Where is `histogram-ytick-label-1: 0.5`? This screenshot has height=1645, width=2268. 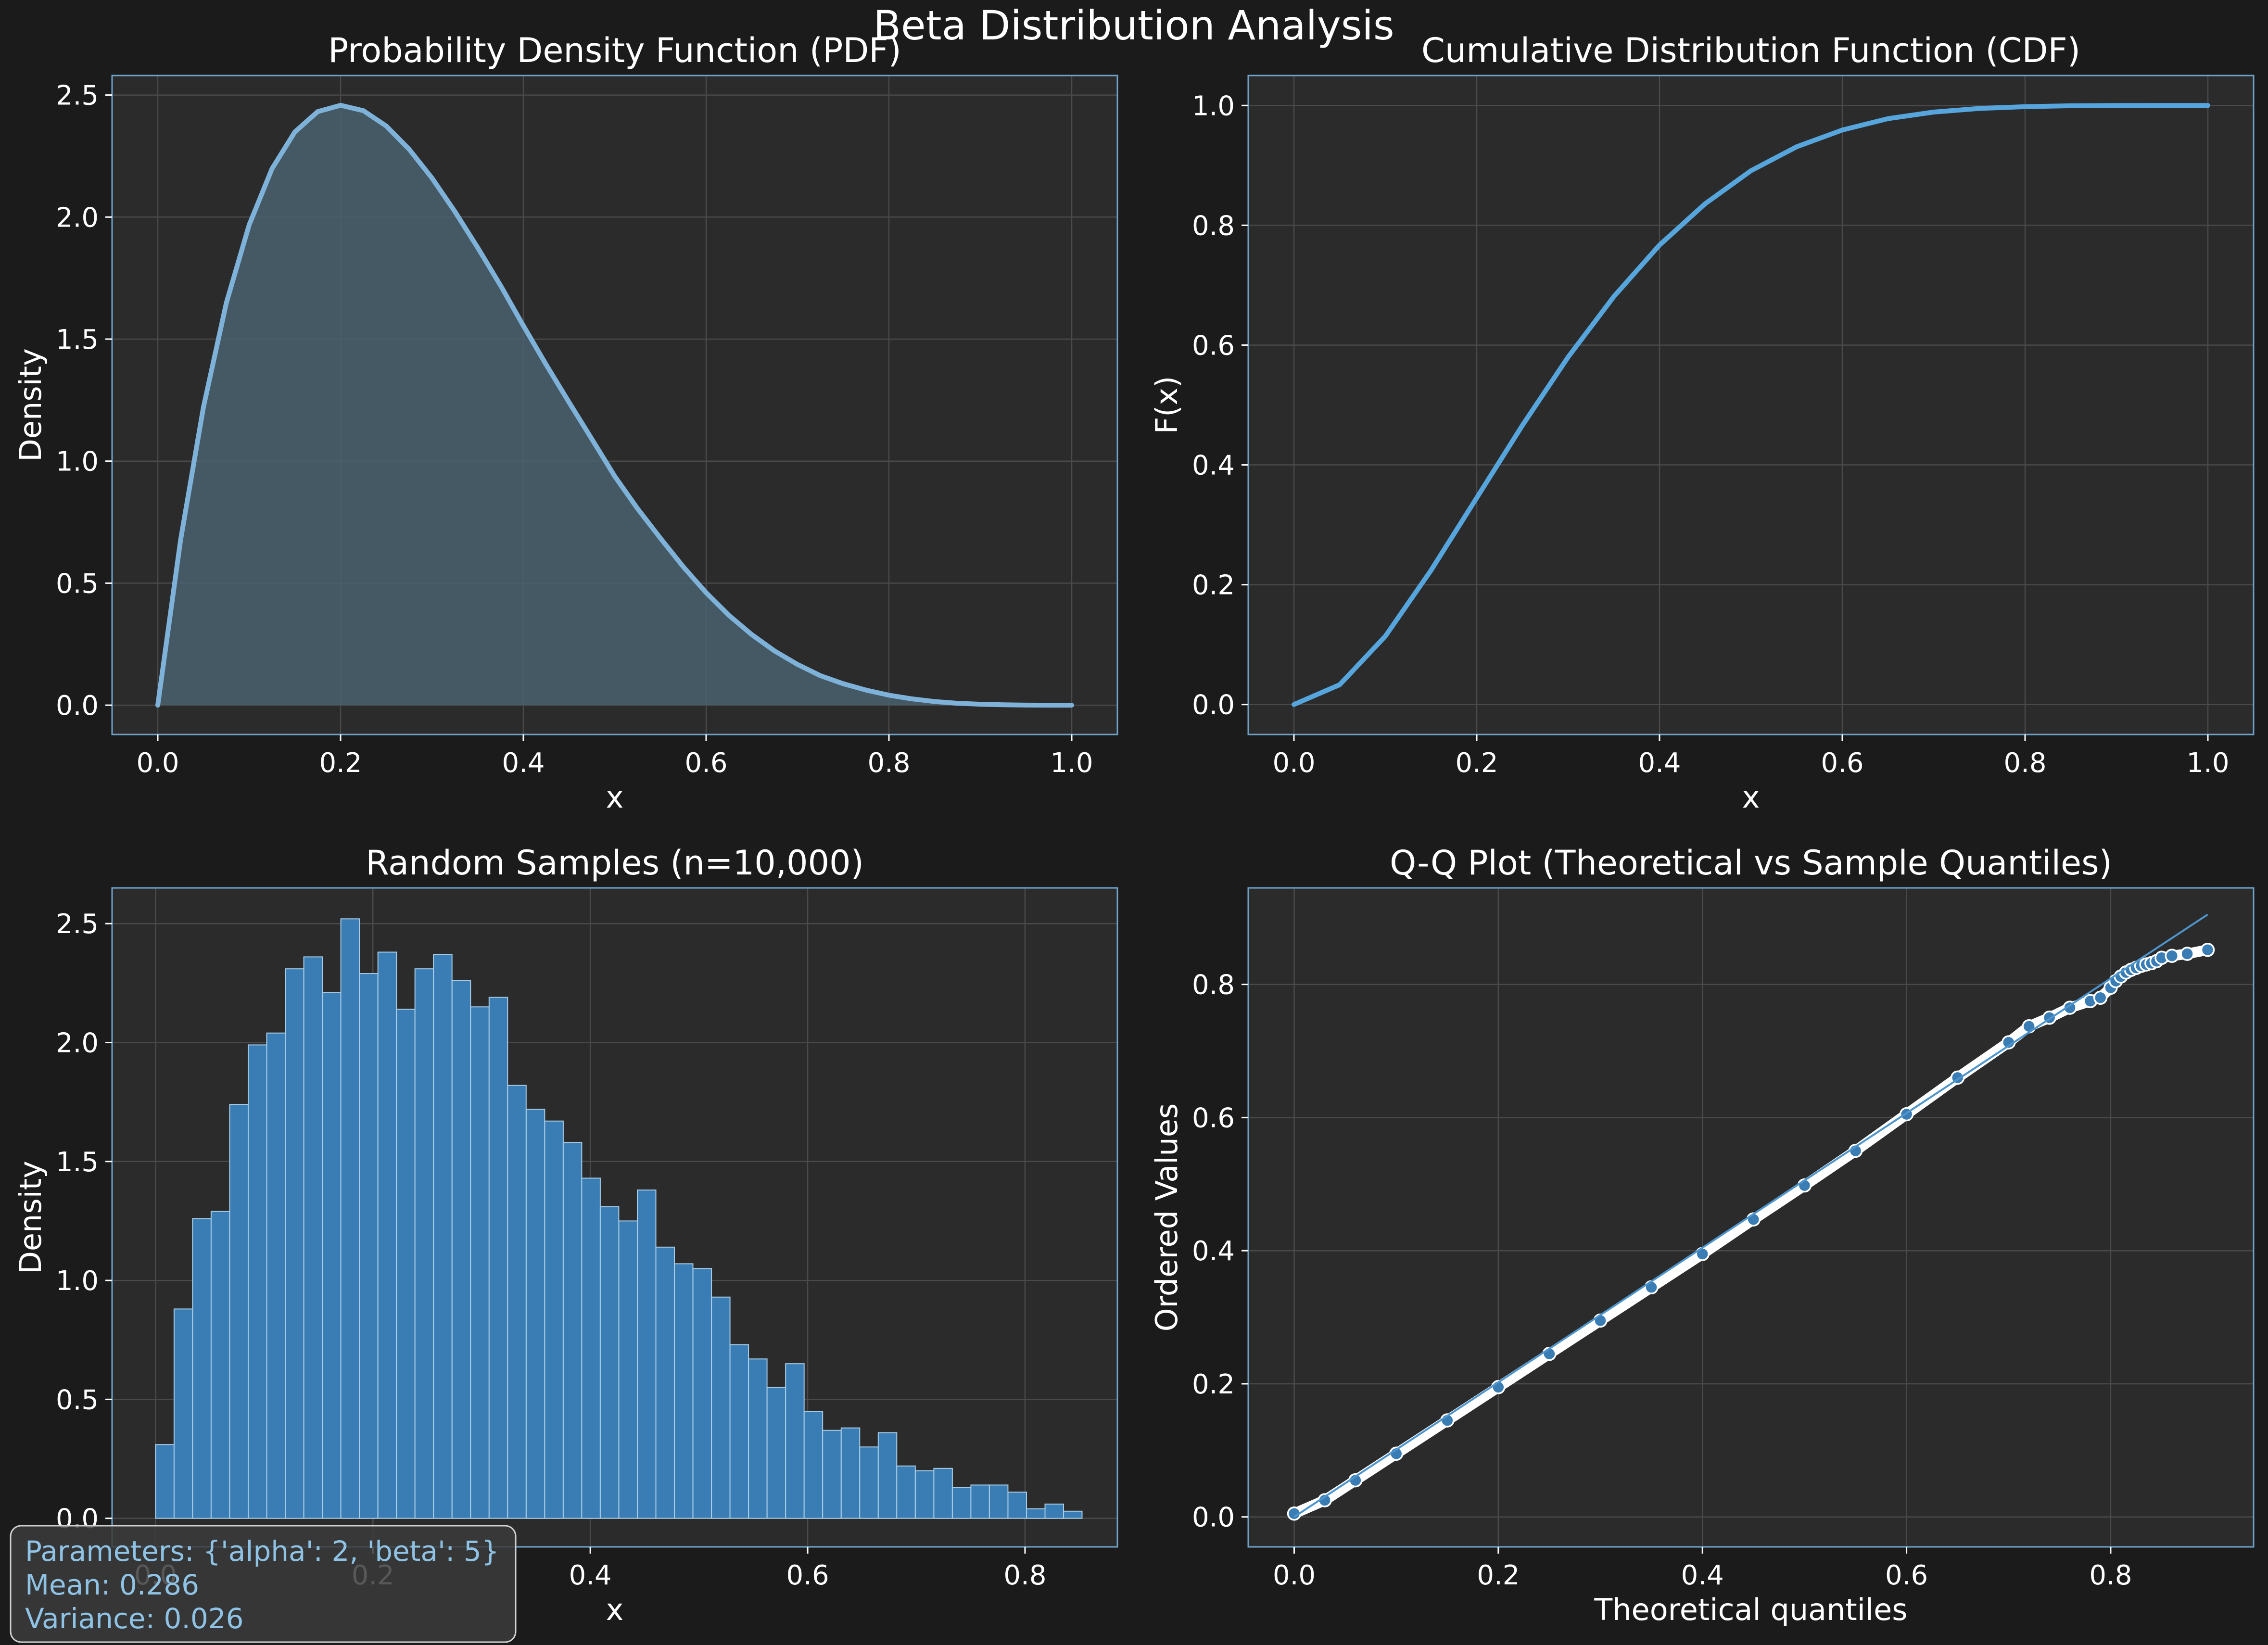
histogram-ytick-label-1: 0.5 is located at coordinates (78, 1400).